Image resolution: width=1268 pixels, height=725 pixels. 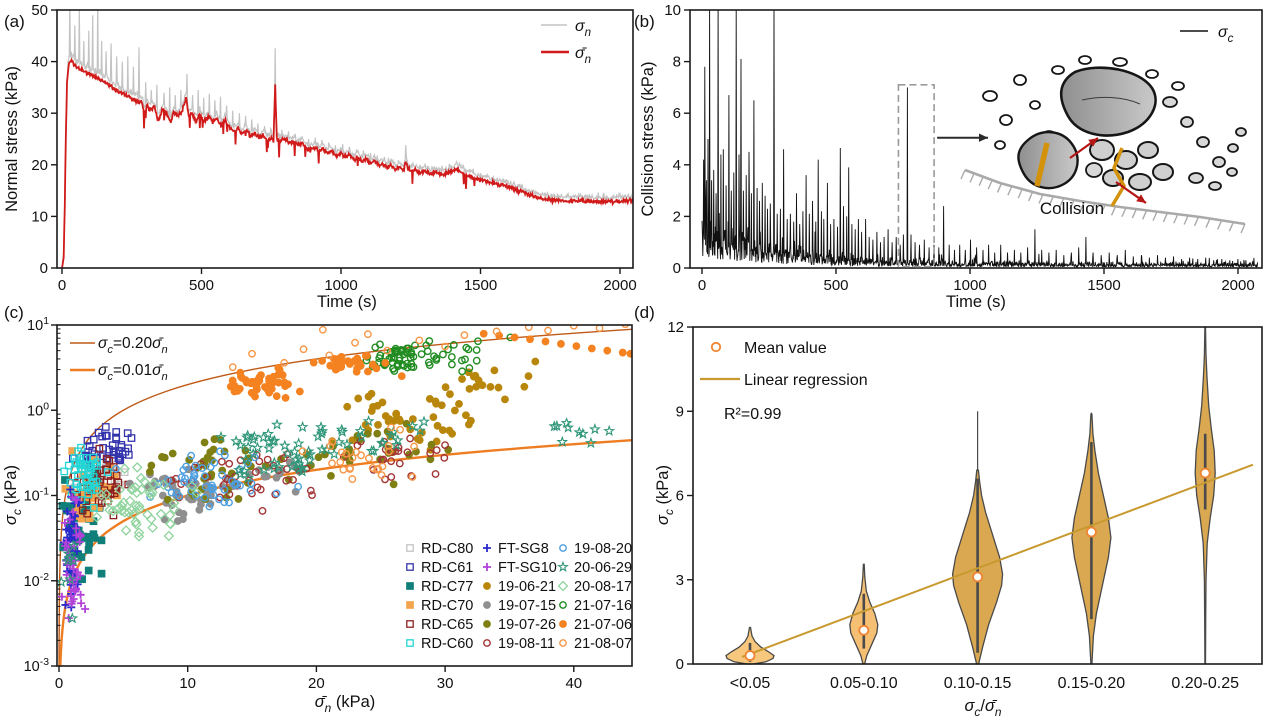 What do you see at coordinates (526, 644) in the screenshot?
I see `series-legend-label-19-08-11: 19-08-11` at bounding box center [526, 644].